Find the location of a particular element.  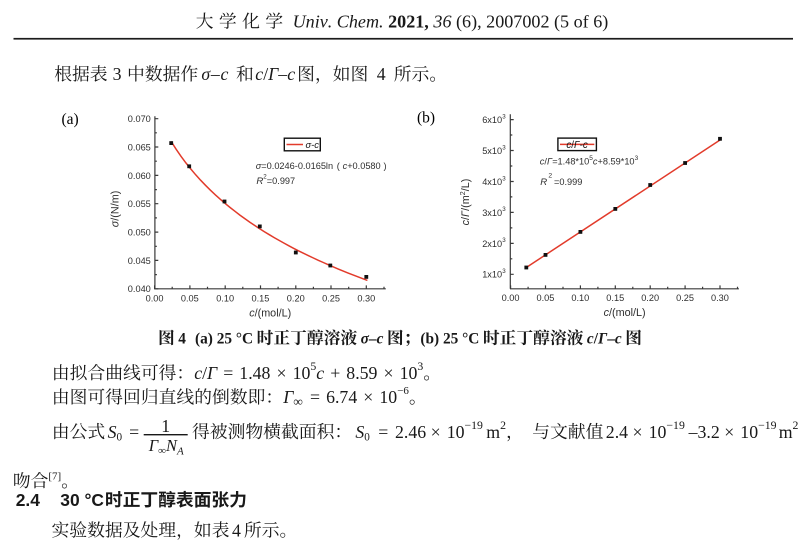

svg-text: /(N/m) is located at coordinates (116, 206).